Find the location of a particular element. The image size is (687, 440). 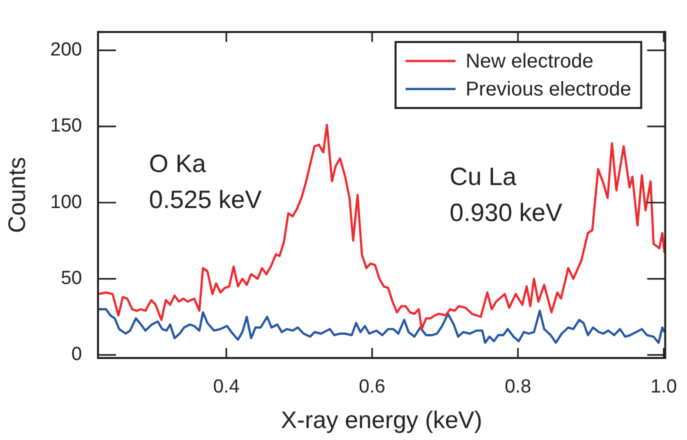

y-tick-label: 150 is located at coordinates (66, 126).